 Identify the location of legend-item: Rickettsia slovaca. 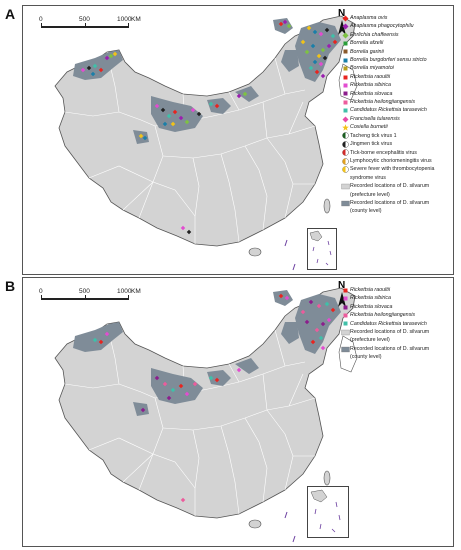
(388, 94).